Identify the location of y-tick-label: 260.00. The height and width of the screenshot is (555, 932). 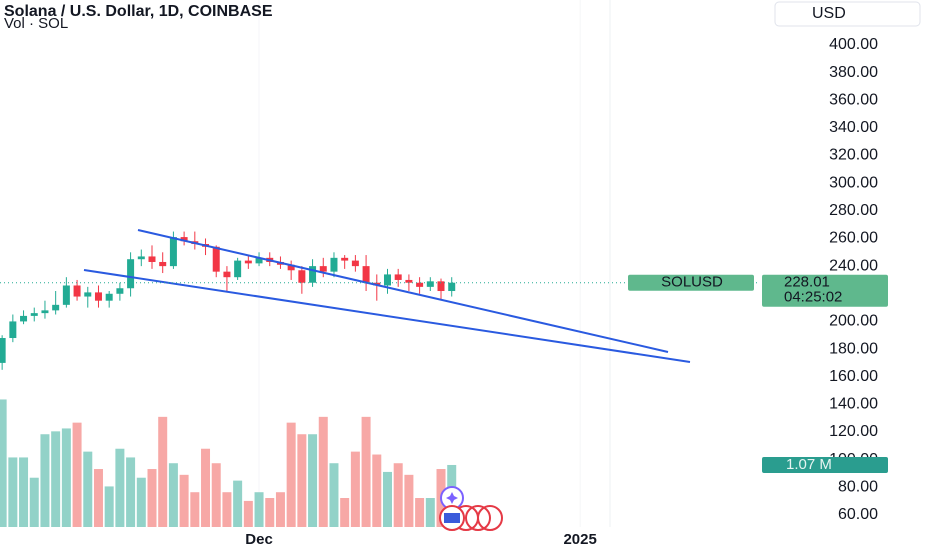
(853, 238).